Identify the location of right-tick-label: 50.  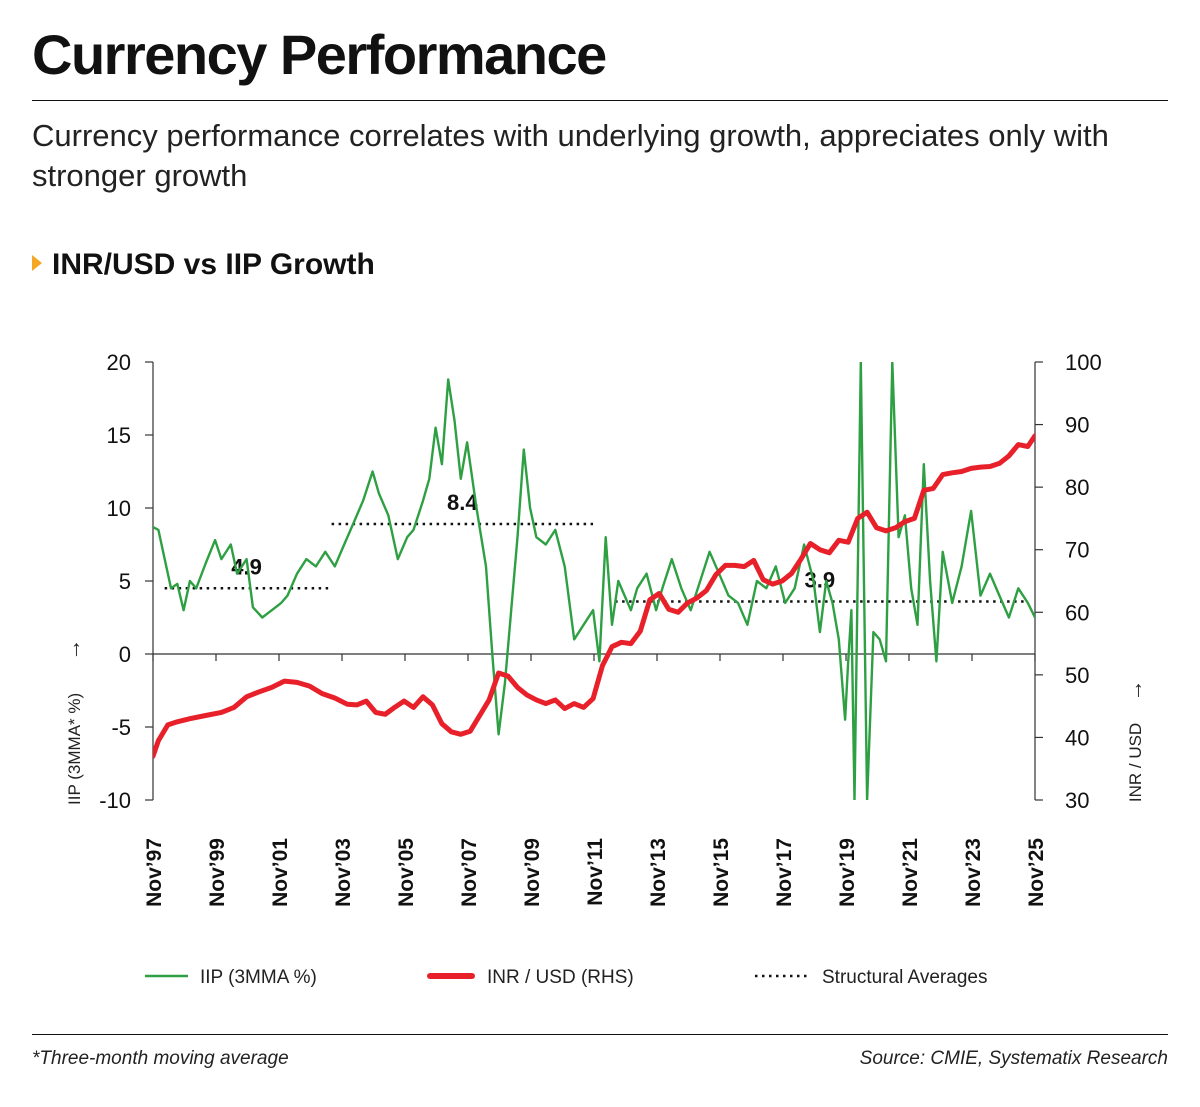
(1077, 675).